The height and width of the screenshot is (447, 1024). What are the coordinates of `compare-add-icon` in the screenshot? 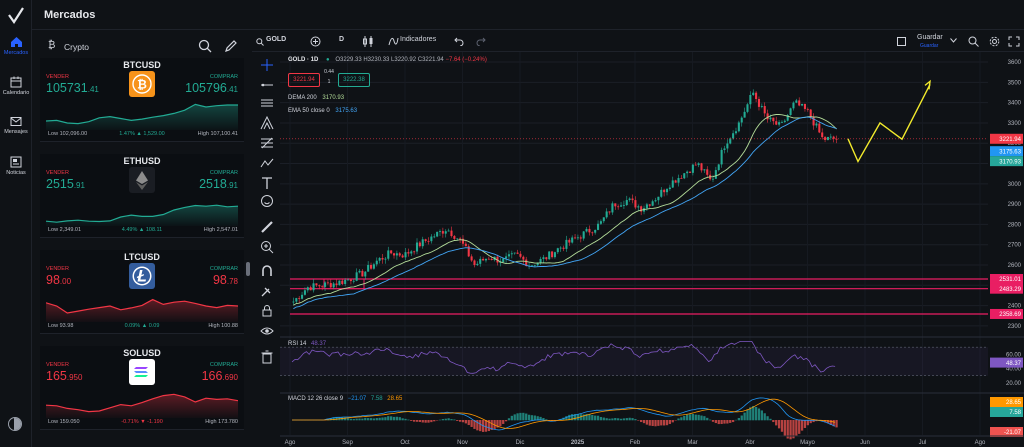 It's located at (315, 41).